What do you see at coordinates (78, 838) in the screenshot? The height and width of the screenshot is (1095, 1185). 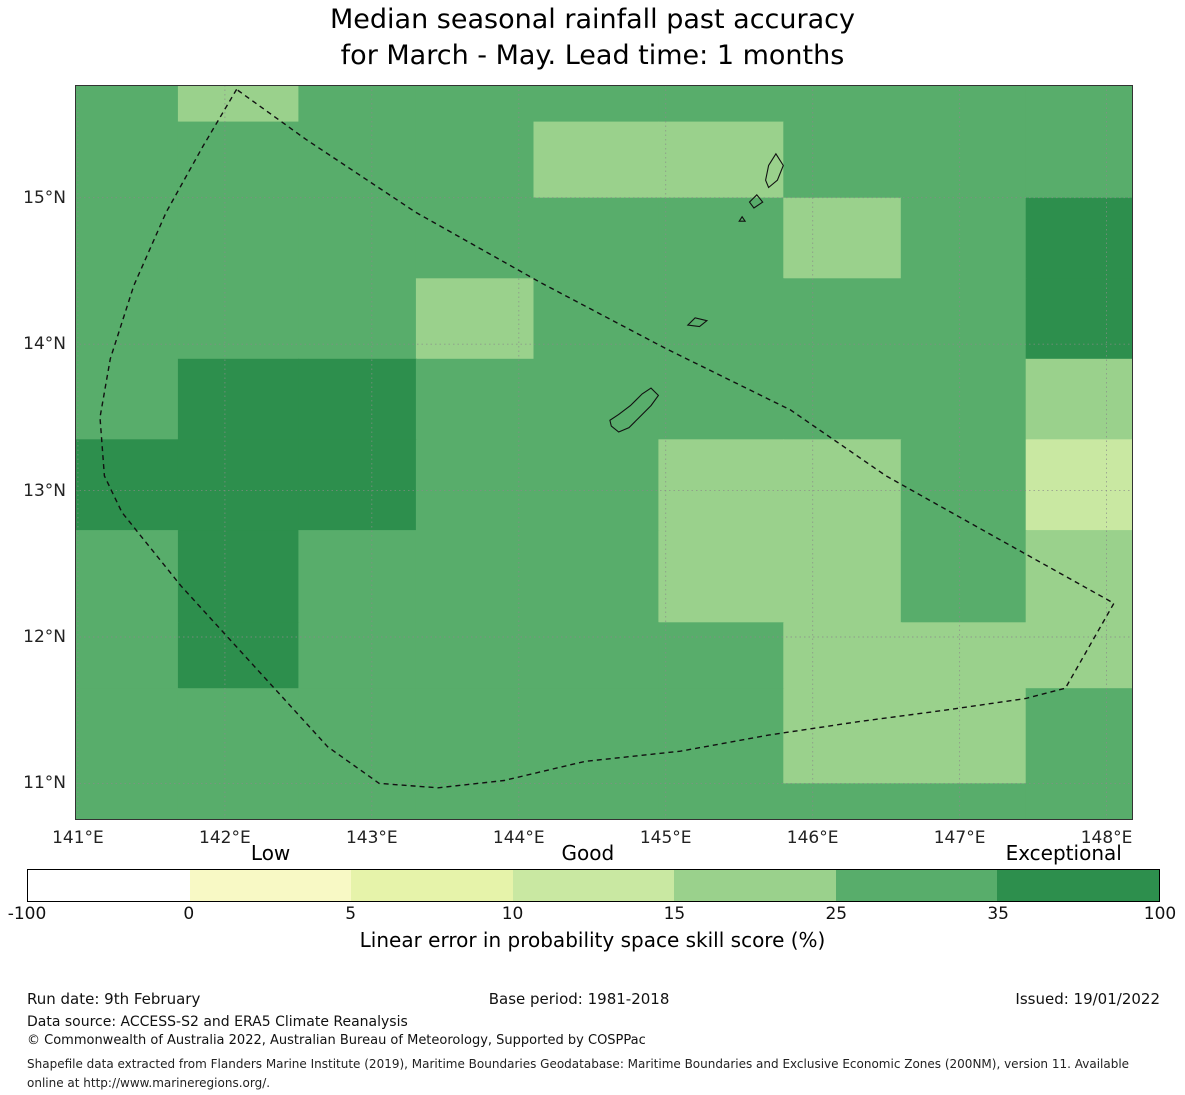 I see `x-tick-label: 141°E` at bounding box center [78, 838].